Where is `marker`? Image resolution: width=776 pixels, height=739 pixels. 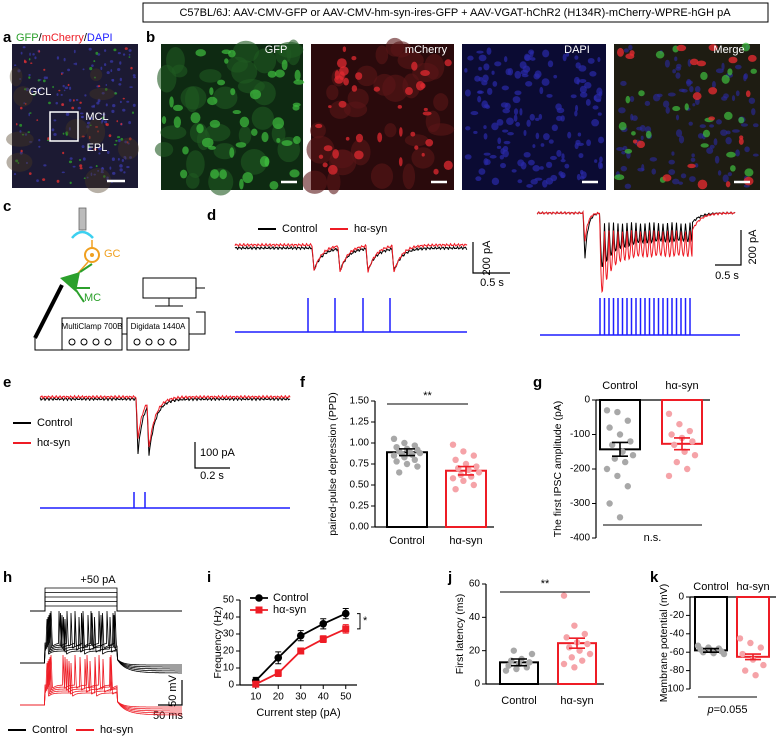
marker is located at coordinates (278, 673).